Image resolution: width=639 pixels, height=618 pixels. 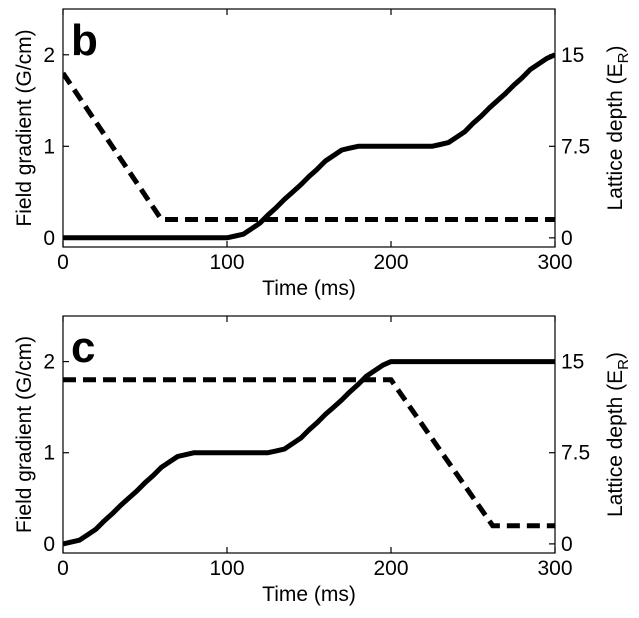 What do you see at coordinates (84, 40) in the screenshot?
I see `panel-letter: b` at bounding box center [84, 40].